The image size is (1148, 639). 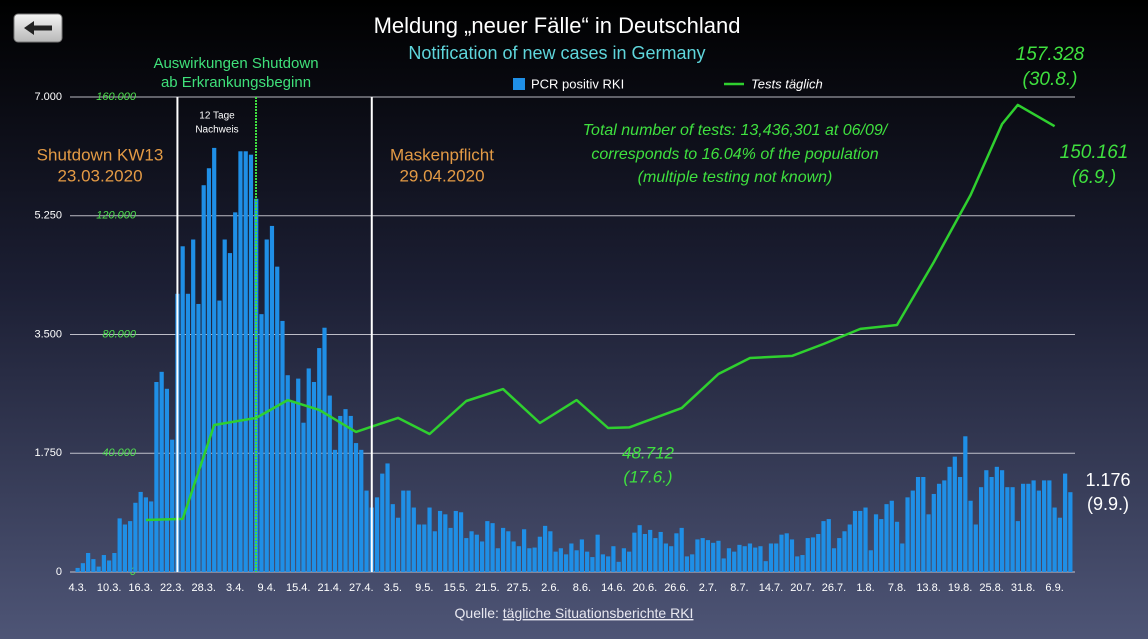 I want to click on x-tick-label: 26.6., so click(x=676, y=588).